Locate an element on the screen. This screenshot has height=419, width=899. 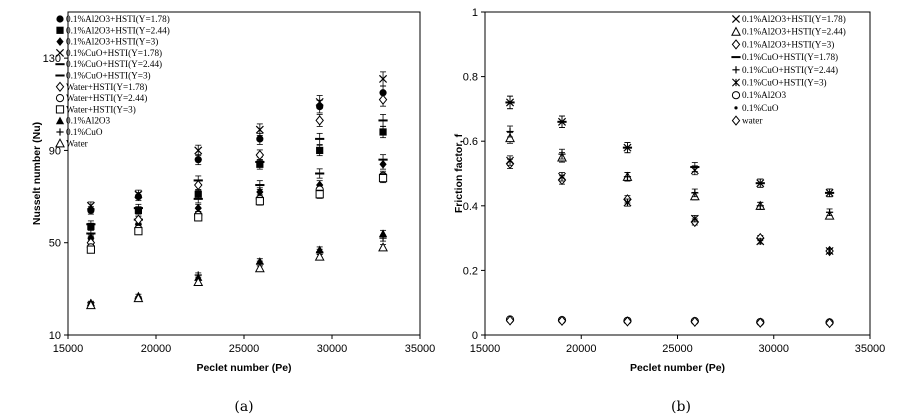
x-tick-label: 35000 is located at coordinates (420, 349).